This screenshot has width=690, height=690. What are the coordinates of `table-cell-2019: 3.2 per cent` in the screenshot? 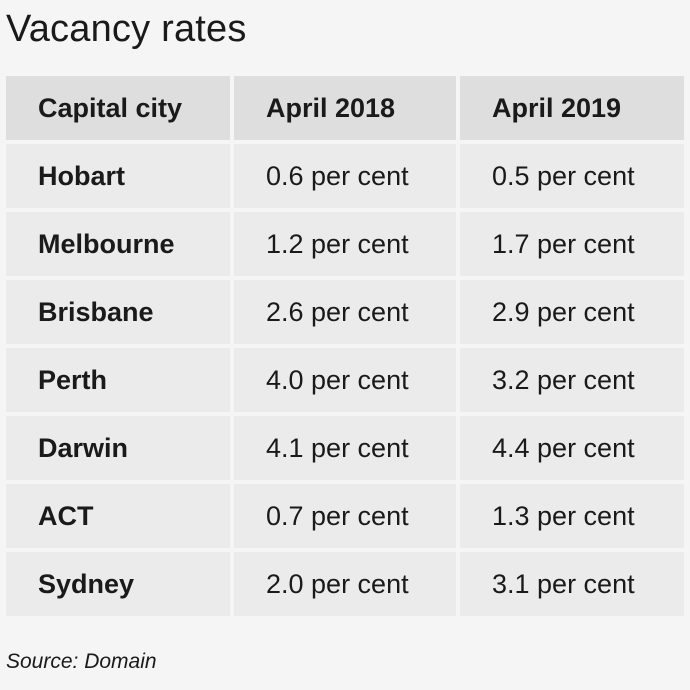 It's located at (572, 380).